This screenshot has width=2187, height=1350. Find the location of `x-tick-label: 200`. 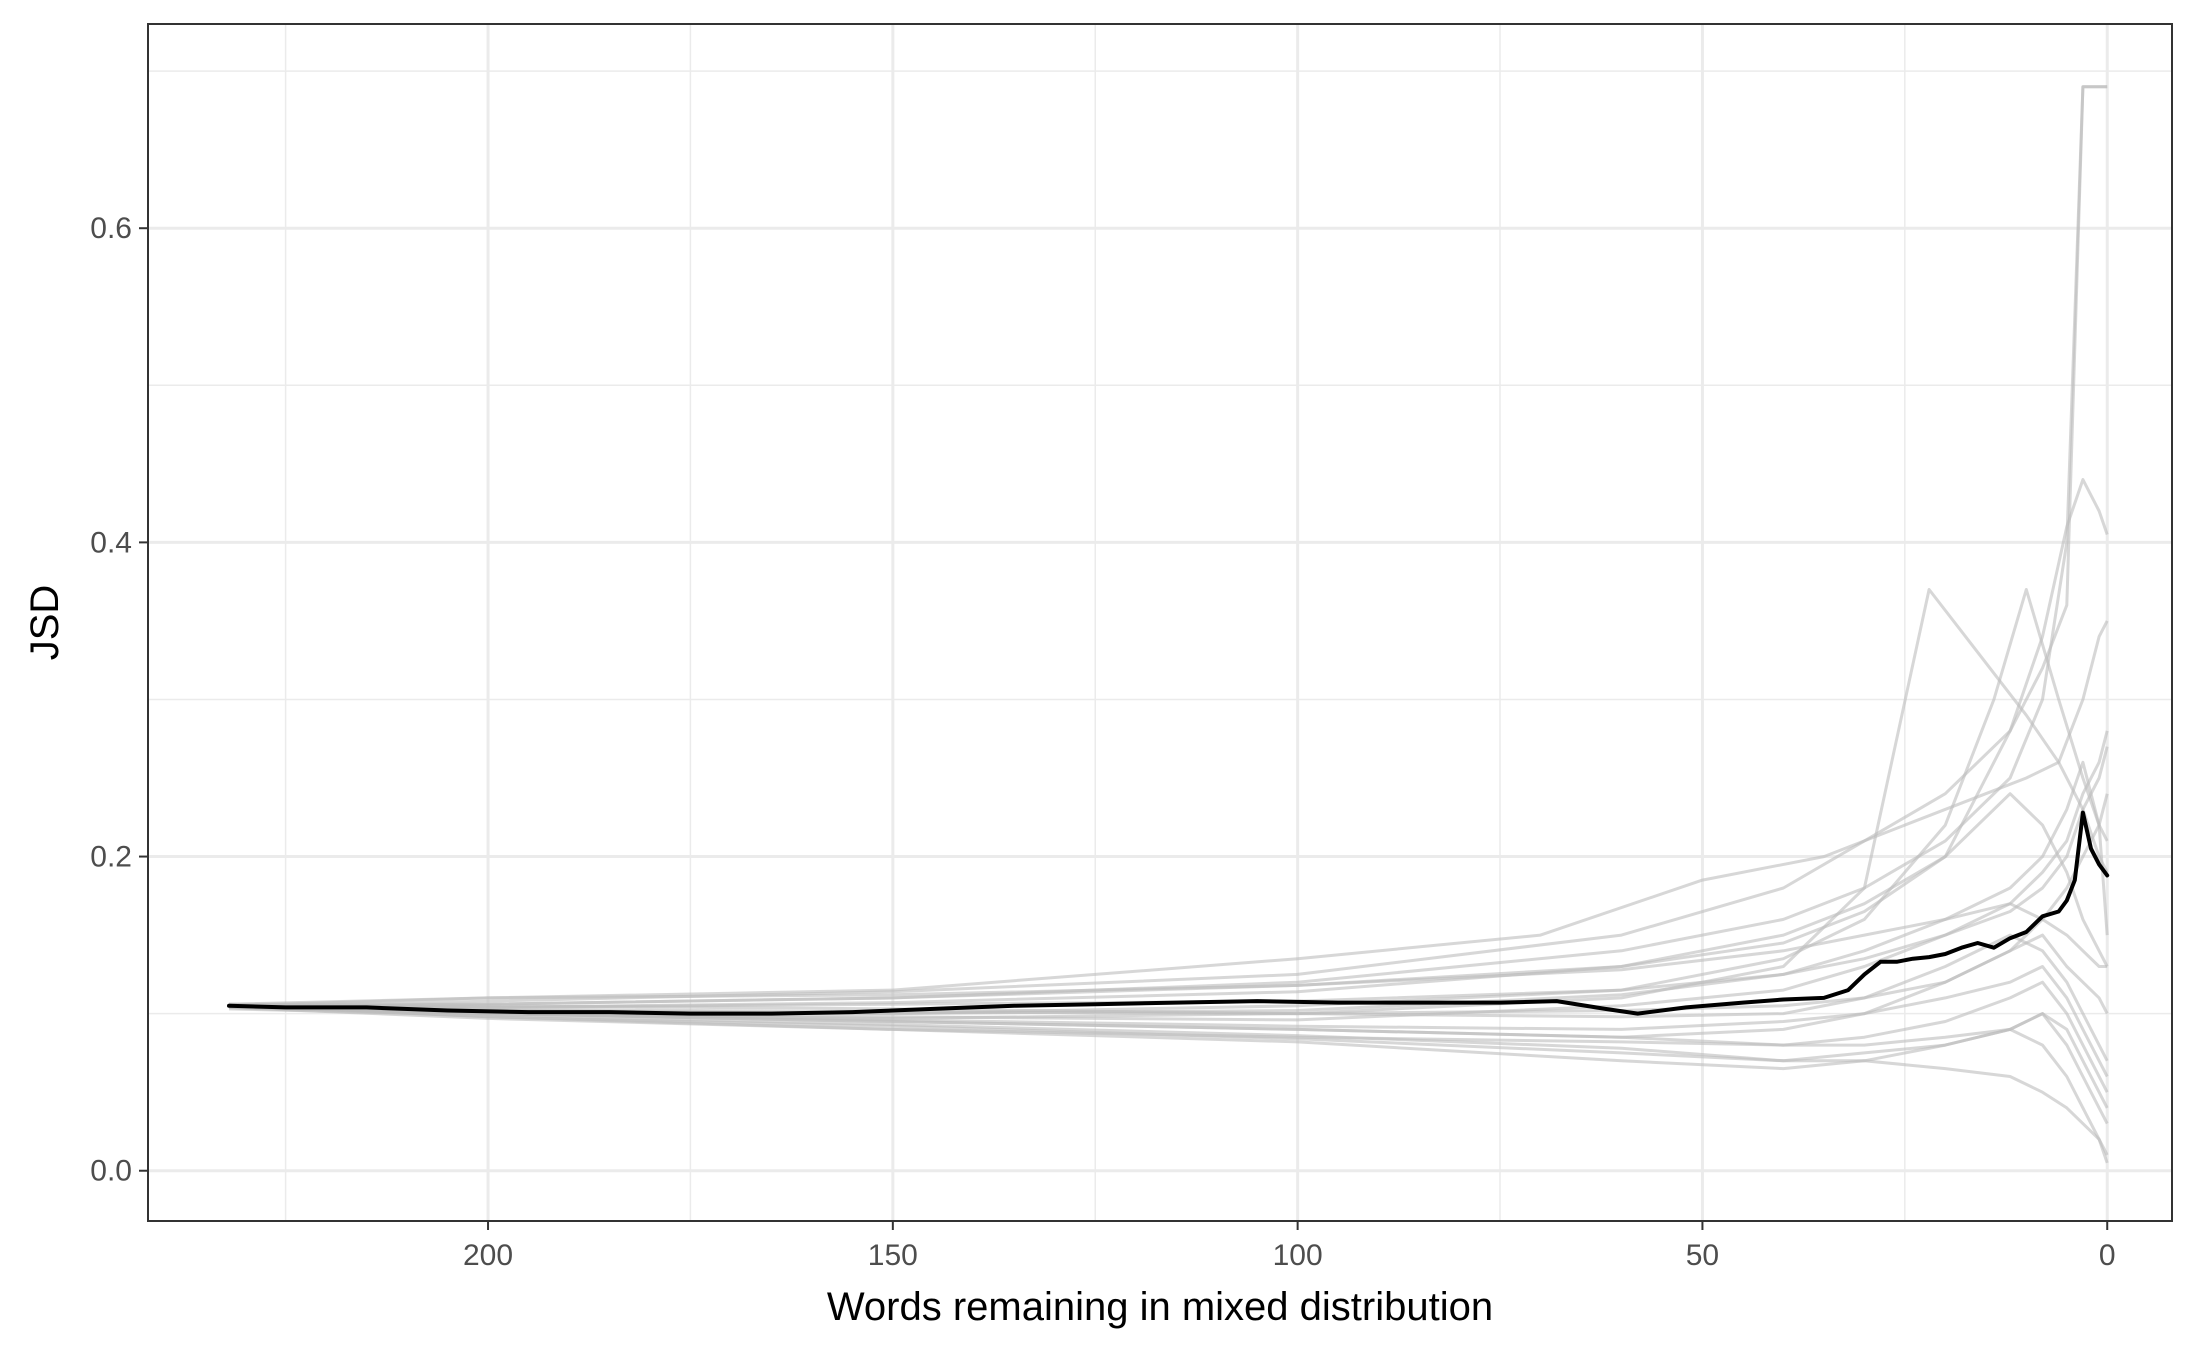

x-tick-label: 200 is located at coordinates (488, 1255).